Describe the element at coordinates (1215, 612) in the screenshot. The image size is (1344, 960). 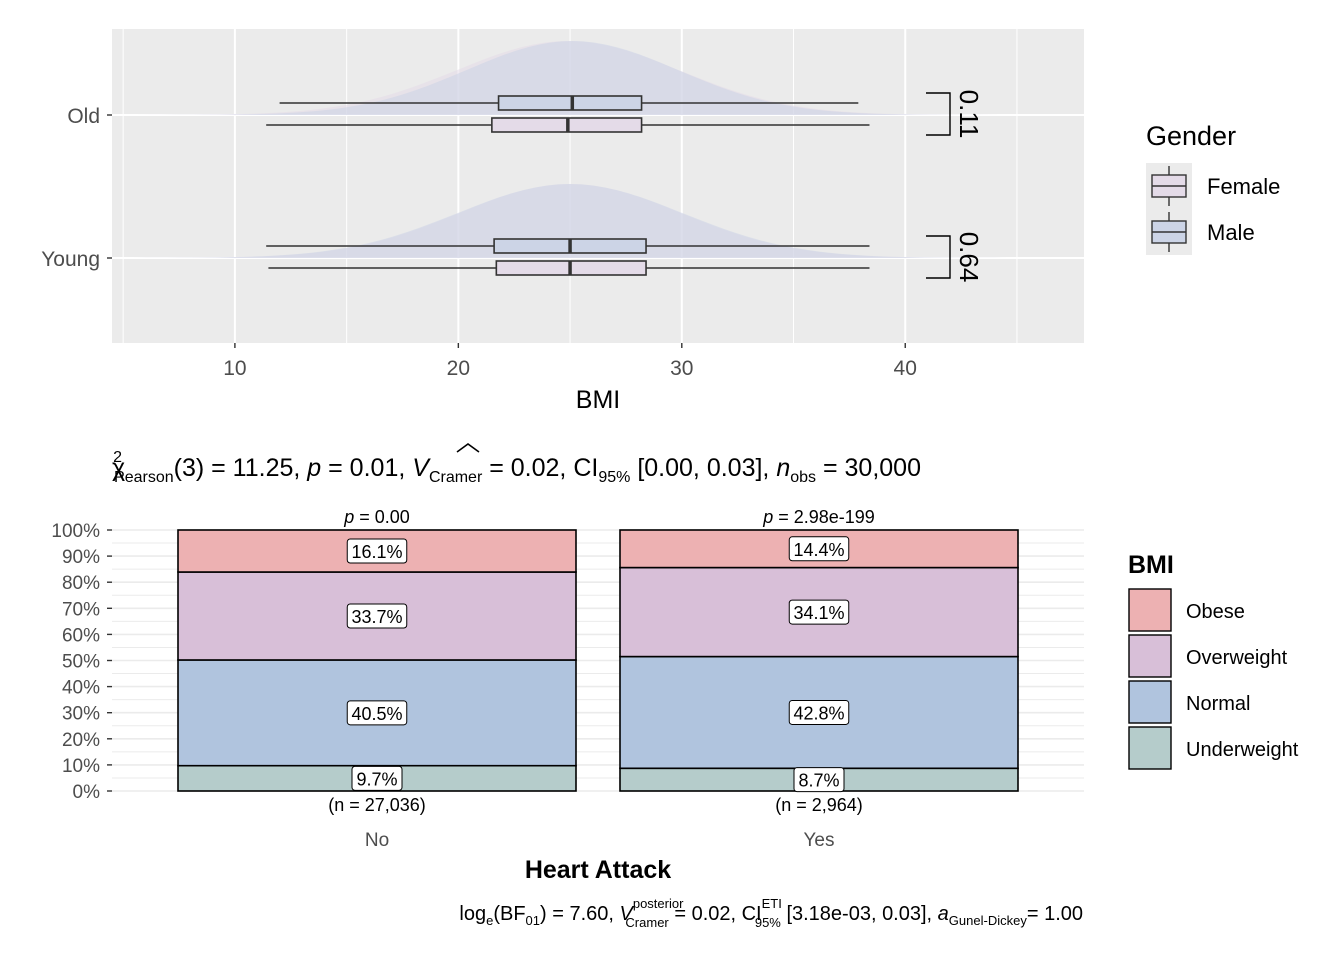
I see `legend-label-obese: Obese` at that location.